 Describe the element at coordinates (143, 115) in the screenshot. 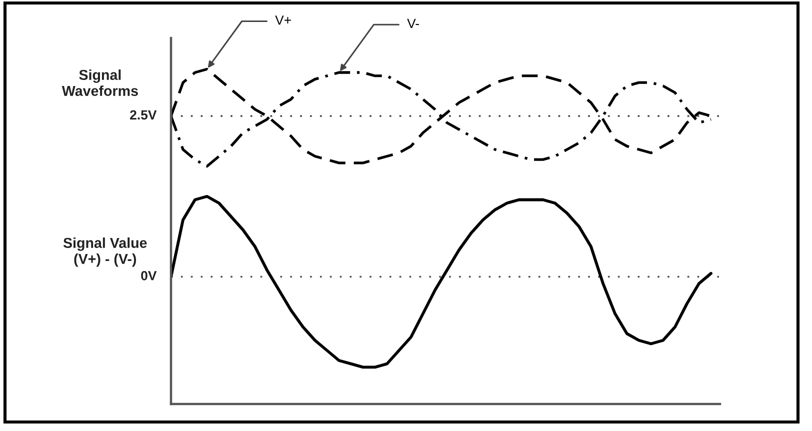

I see `ref-line-label: 2.5V` at that location.